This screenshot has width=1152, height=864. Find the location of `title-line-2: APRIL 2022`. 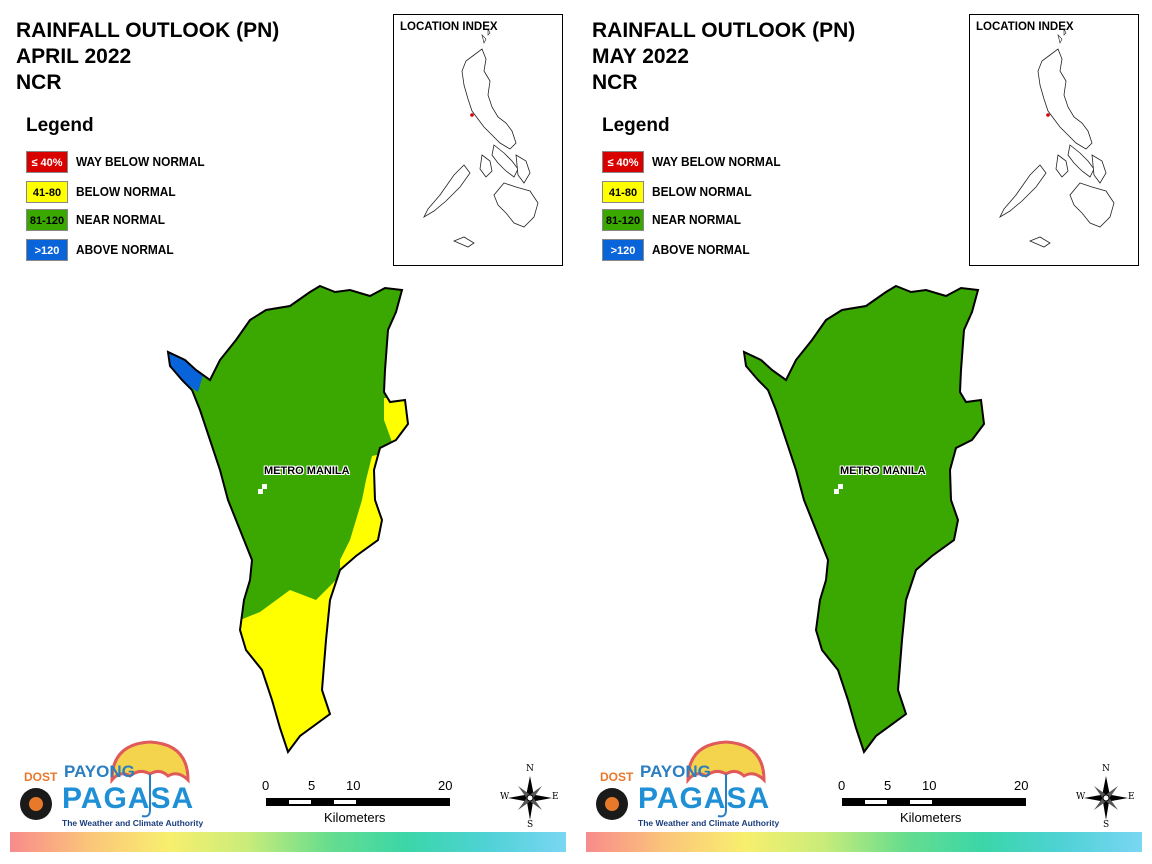

title-line-2: APRIL 2022 is located at coordinates (74, 56).